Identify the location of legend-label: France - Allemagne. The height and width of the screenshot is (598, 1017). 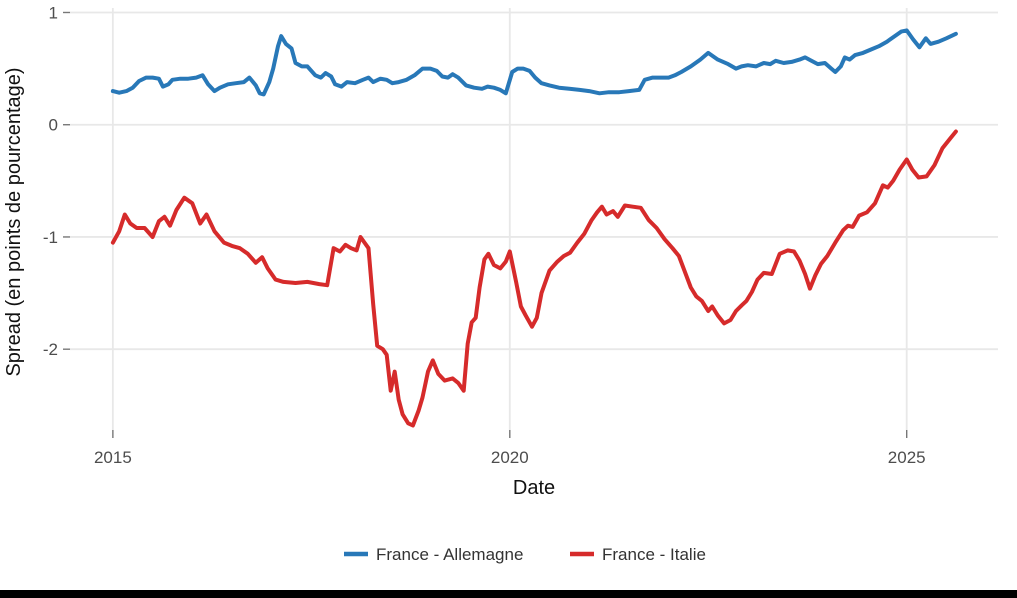
(449, 554).